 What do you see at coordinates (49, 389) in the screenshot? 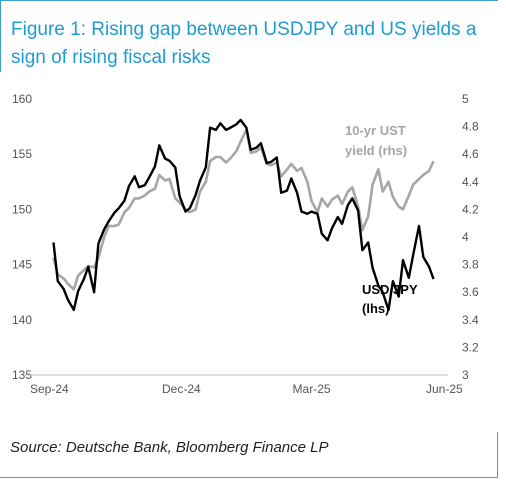
I see `x-tick-label: Sep-24` at bounding box center [49, 389].